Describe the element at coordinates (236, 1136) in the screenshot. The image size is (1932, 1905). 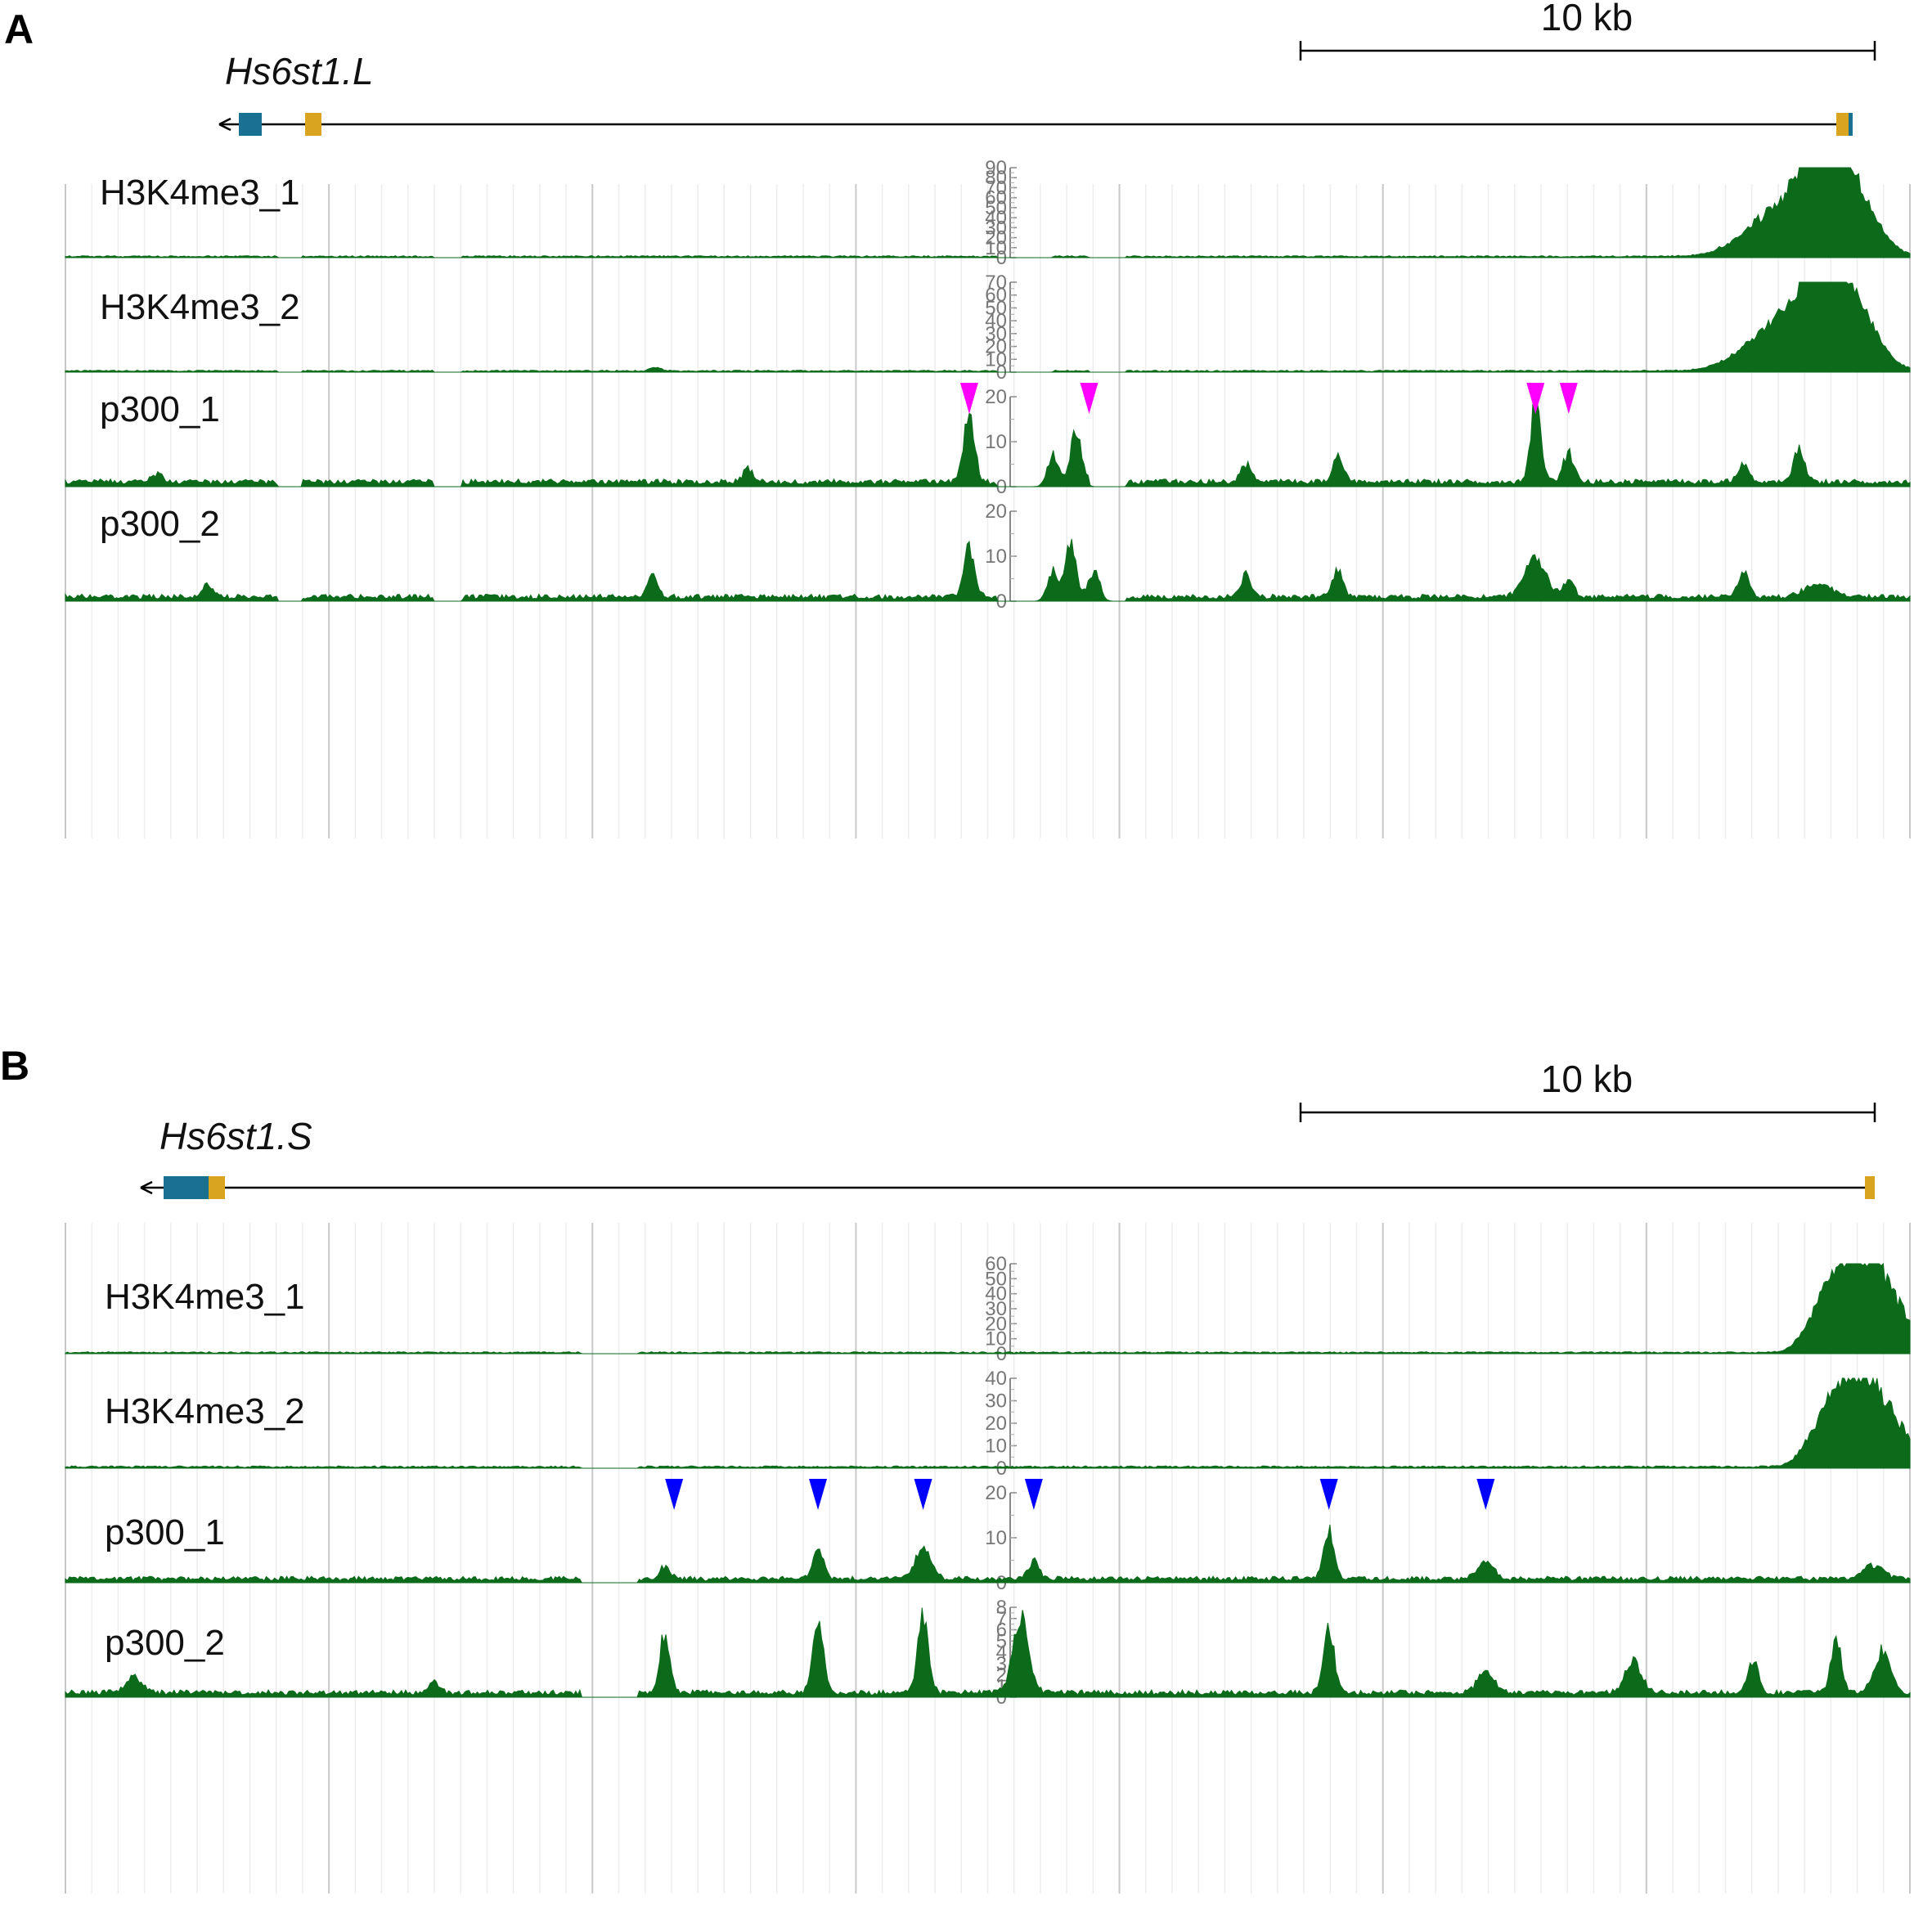
I see `panel-b-gene-name: Hs6st1.S` at that location.